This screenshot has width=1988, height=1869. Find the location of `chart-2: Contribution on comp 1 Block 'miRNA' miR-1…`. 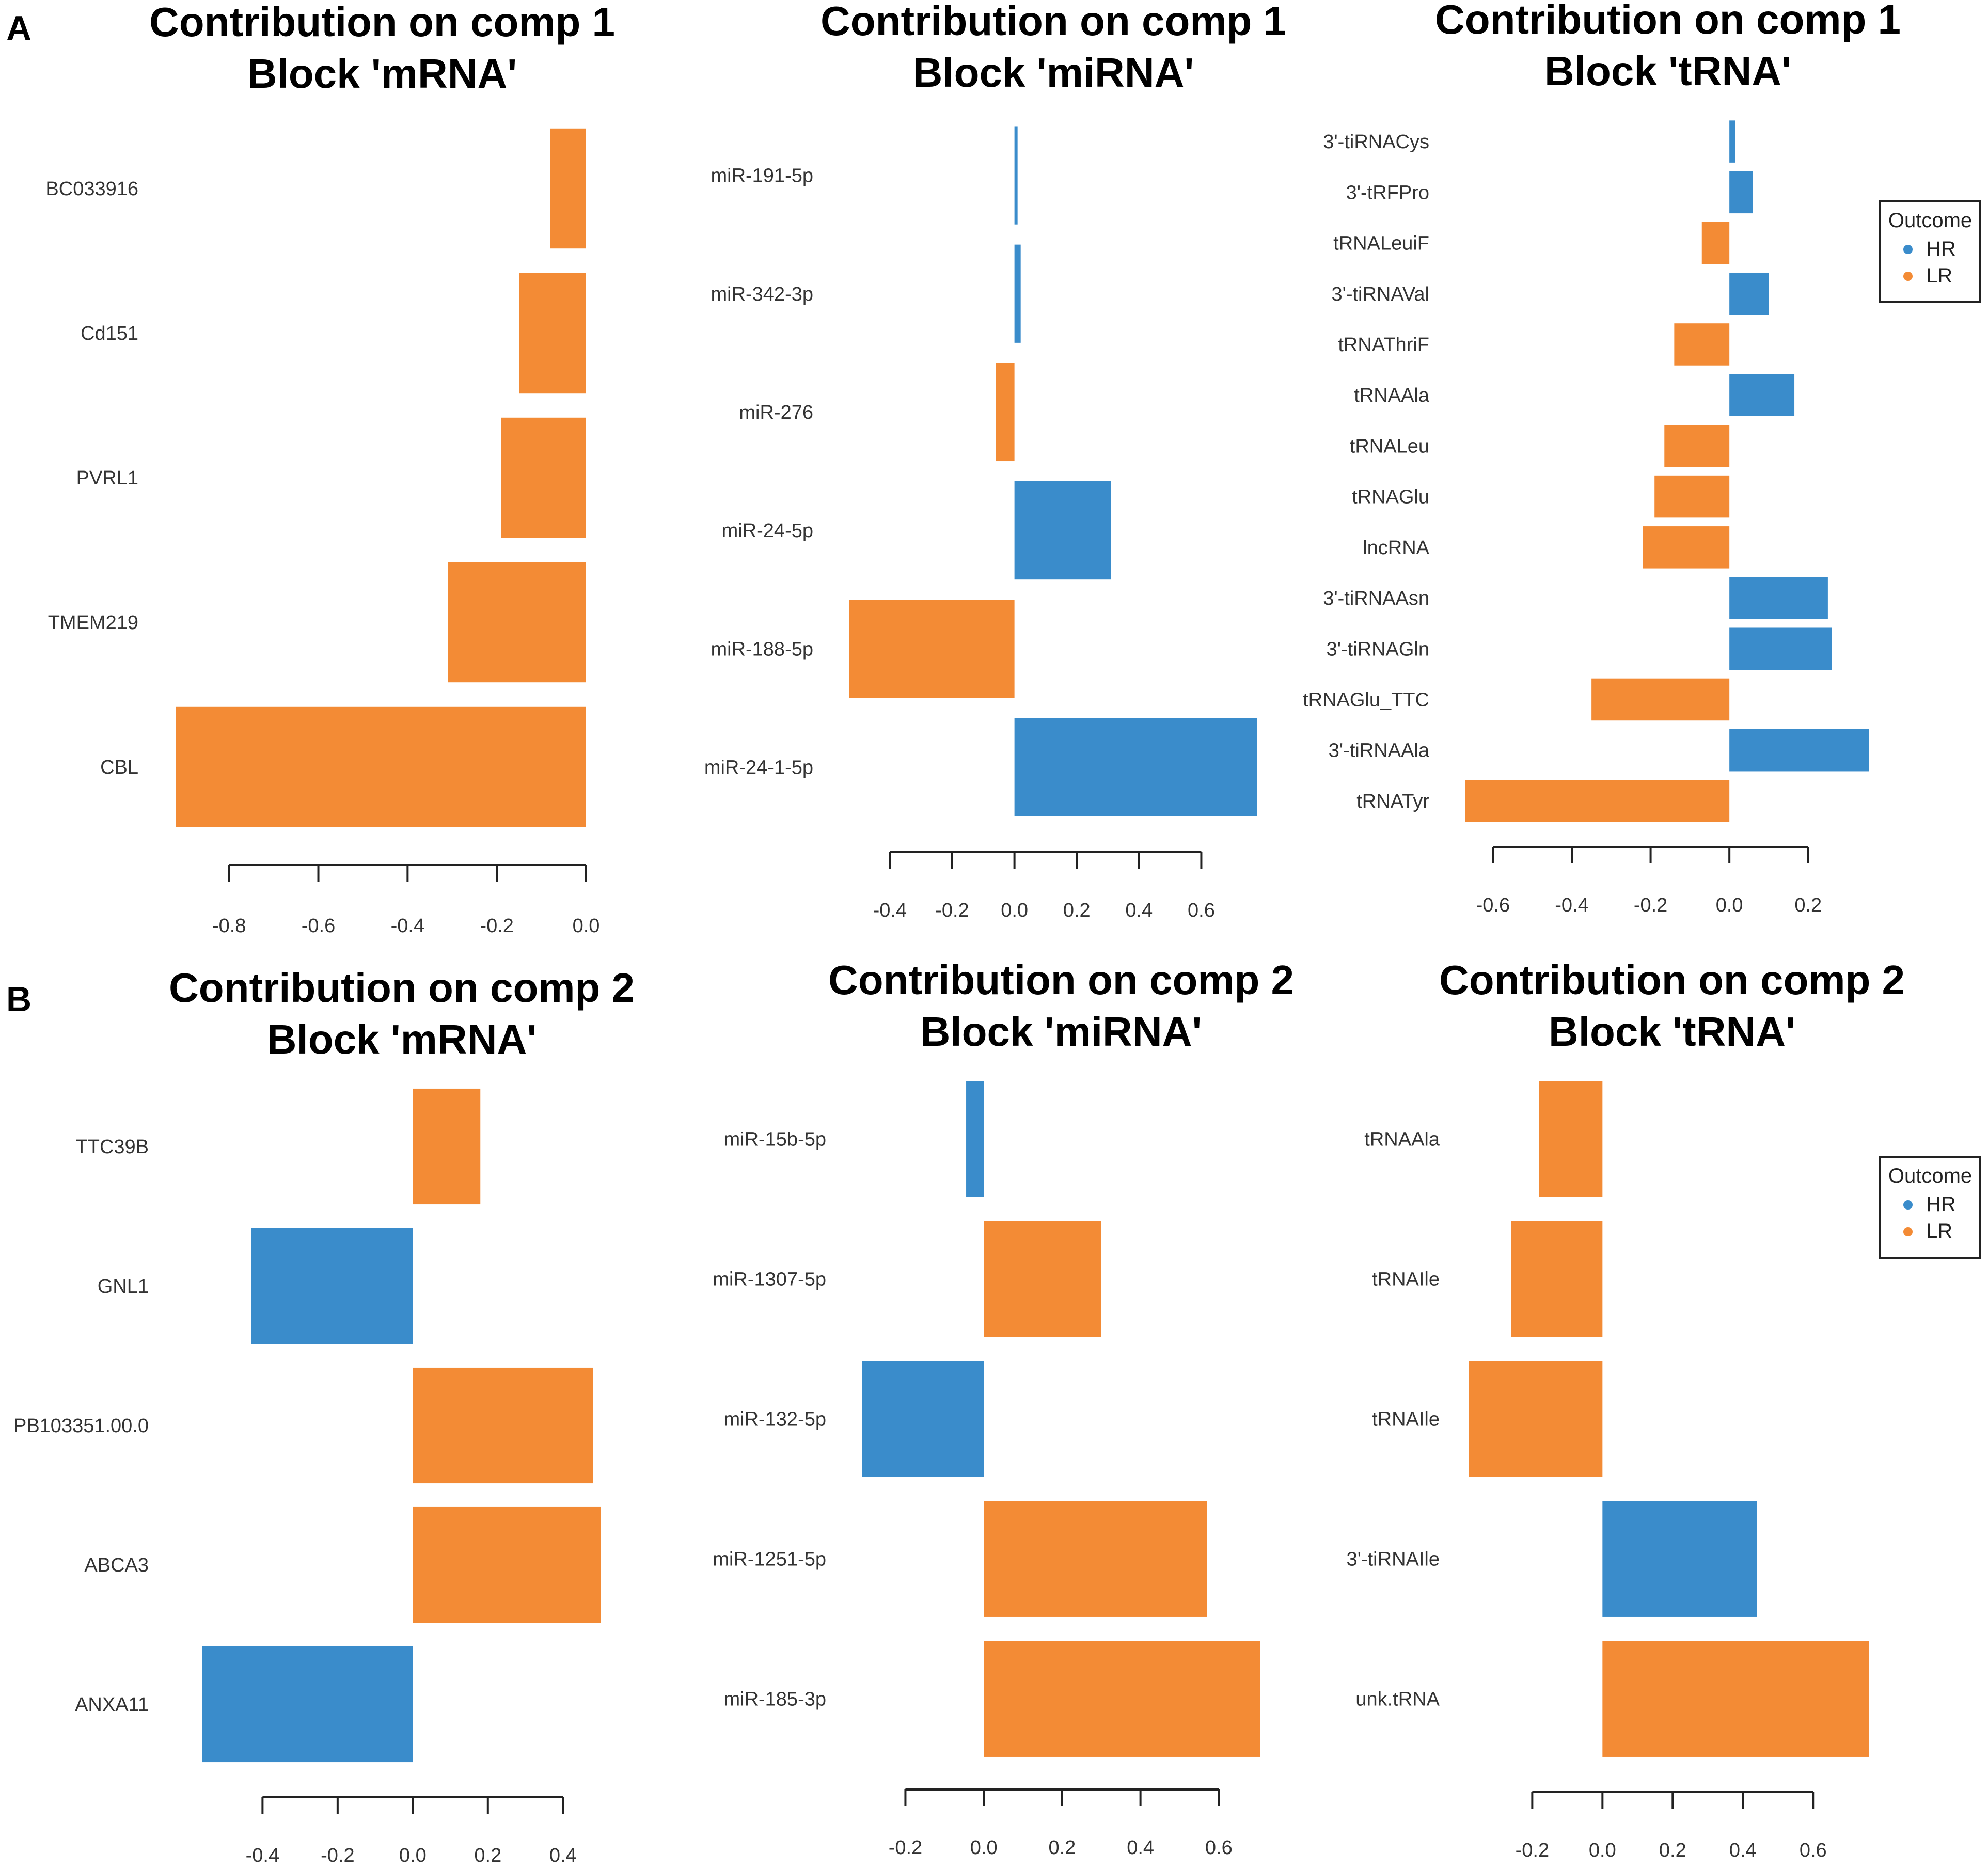

chart-2: Contribution on comp 1 Block 'miRNA' miR-1… is located at coordinates (995, 460).